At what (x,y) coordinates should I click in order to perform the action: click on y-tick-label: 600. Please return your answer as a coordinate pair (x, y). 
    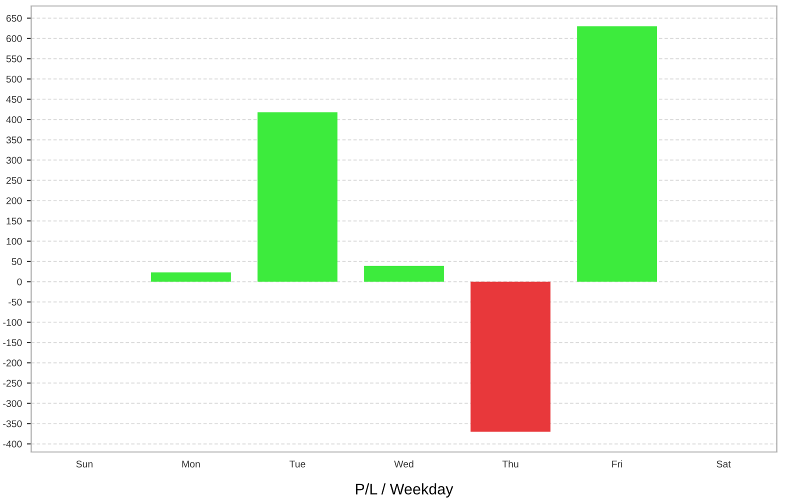
    Looking at the image, I should click on (14, 38).